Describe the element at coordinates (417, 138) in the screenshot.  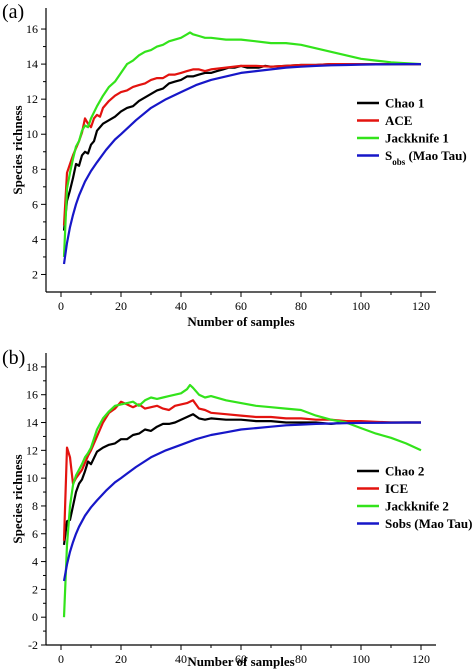
I see `legend-label: Jackknife 1` at that location.